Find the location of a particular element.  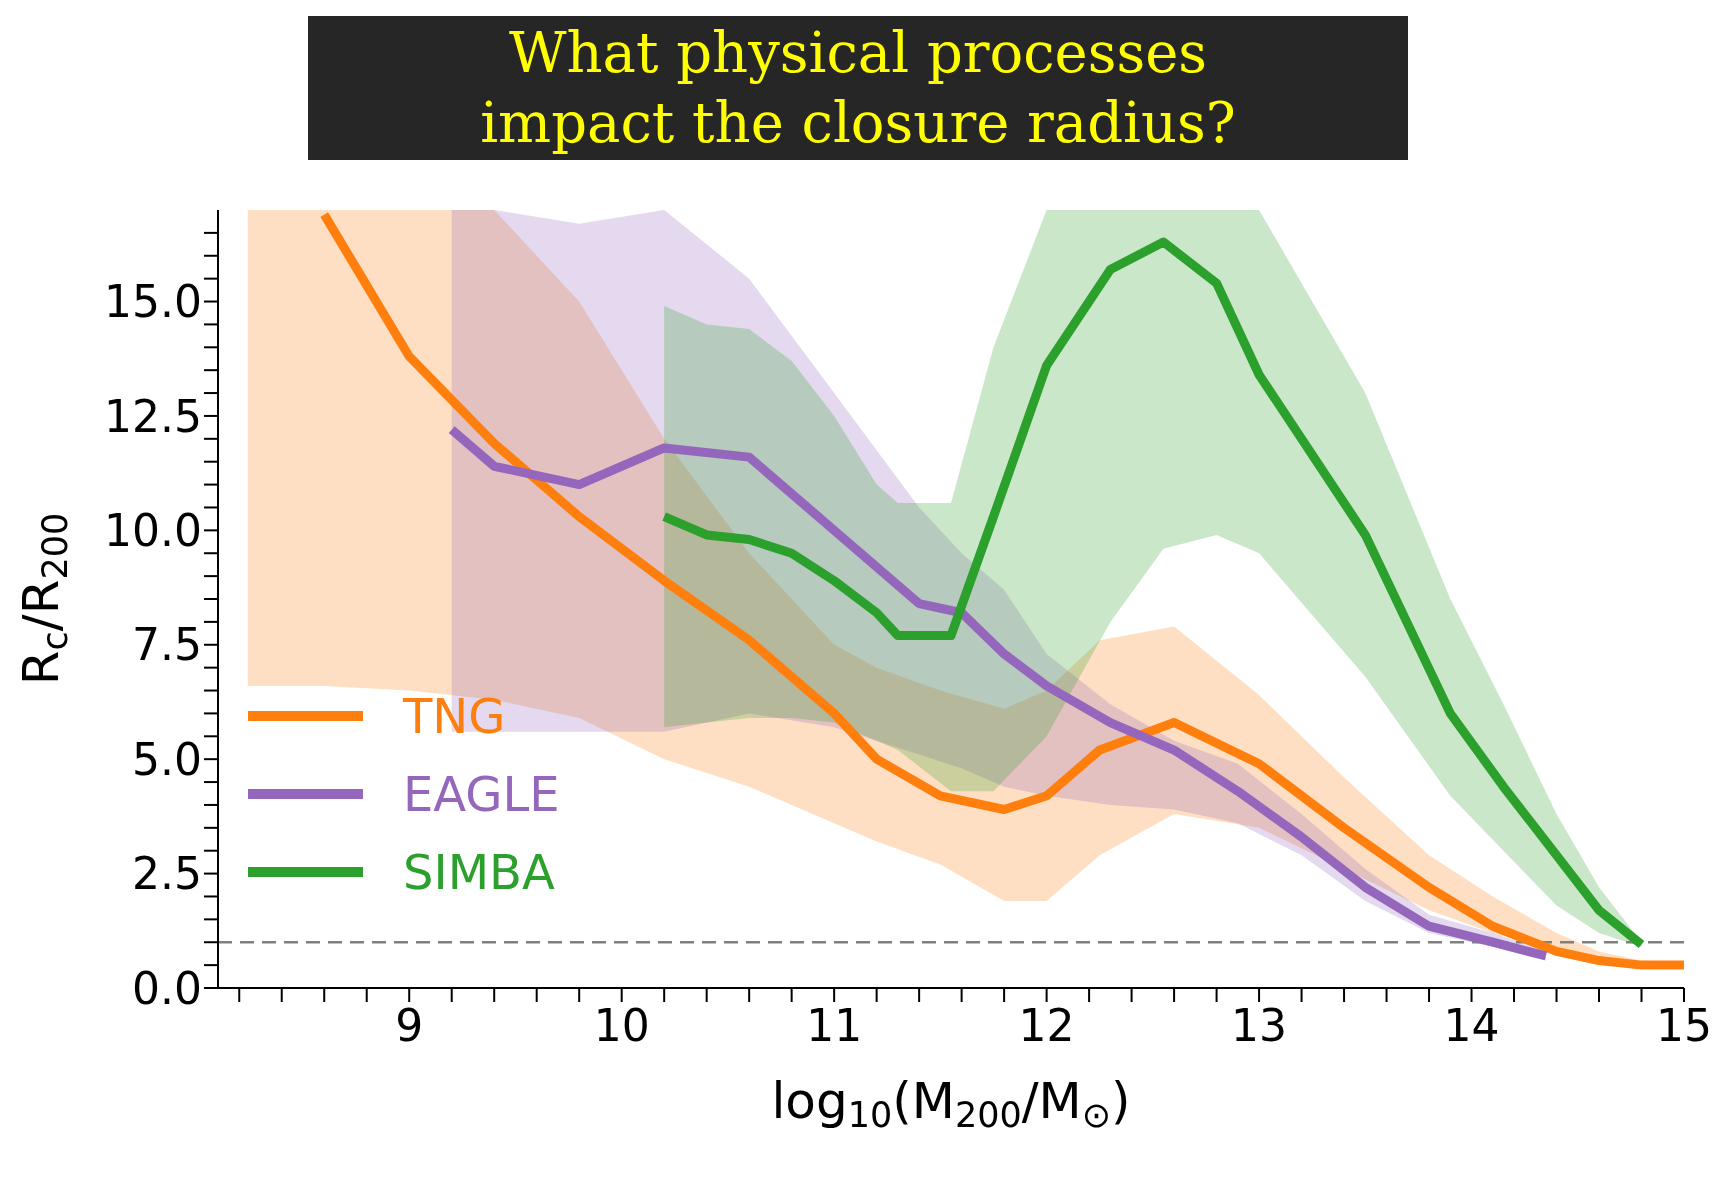

x-tick-label: 15 is located at coordinates (1684, 1026).